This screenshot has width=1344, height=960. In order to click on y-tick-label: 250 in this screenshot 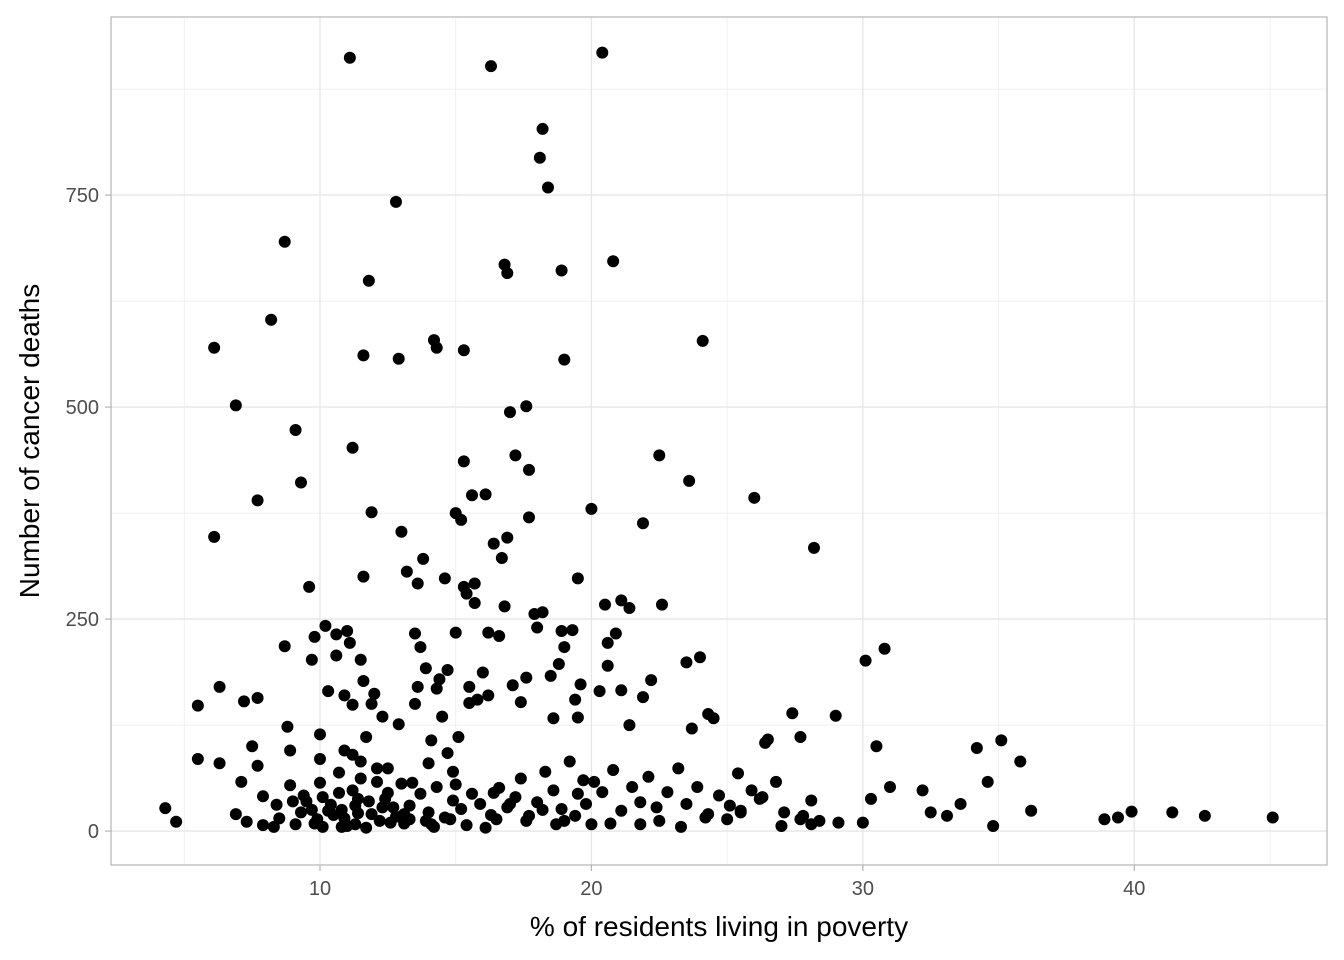, I will do `click(82, 620)`.